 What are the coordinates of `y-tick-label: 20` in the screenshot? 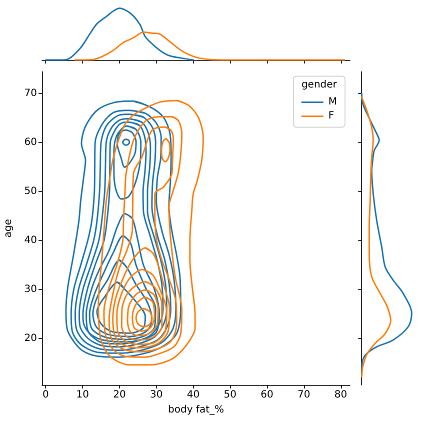 It's located at (30, 338).